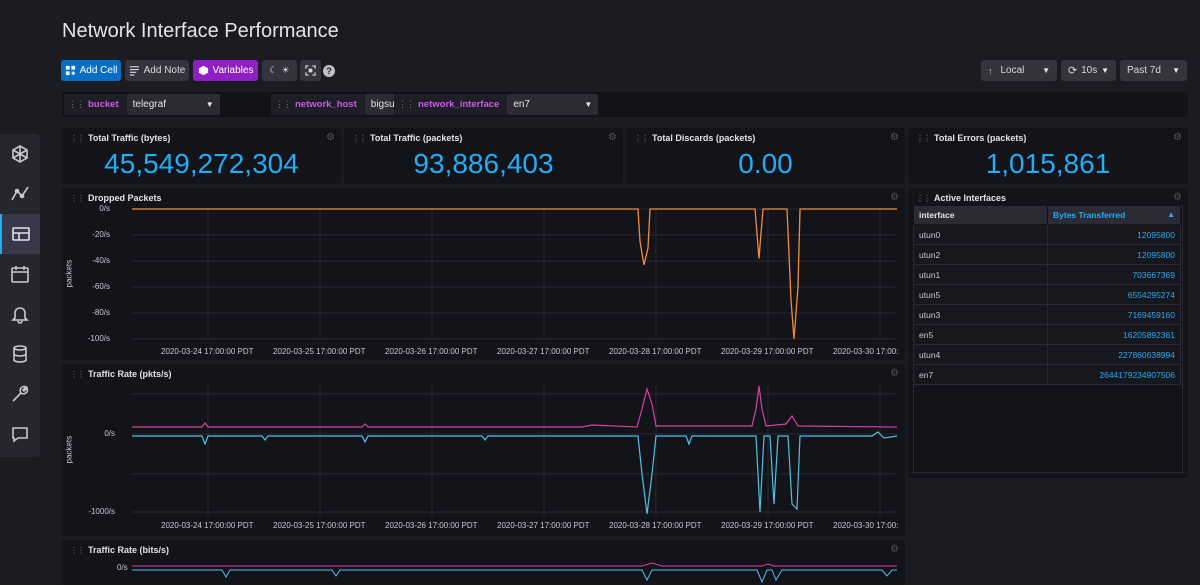 The height and width of the screenshot is (585, 1200). What do you see at coordinates (101, 312) in the screenshot?
I see `y-tick: -80/s` at bounding box center [101, 312].